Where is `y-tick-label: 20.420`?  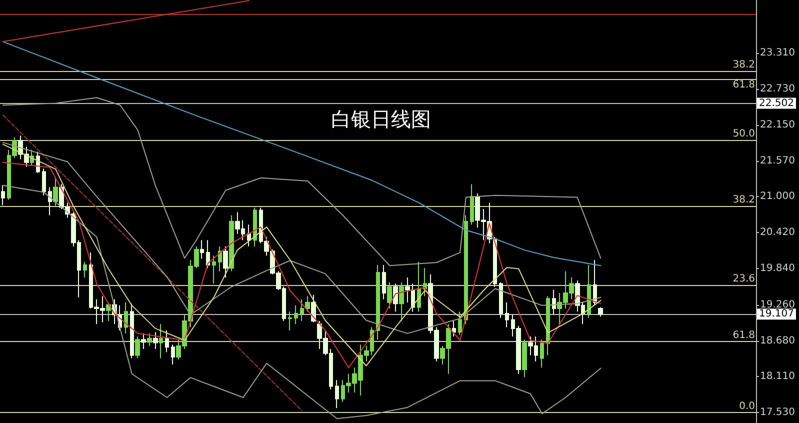 y-tick-label: 20.420 is located at coordinates (777, 232).